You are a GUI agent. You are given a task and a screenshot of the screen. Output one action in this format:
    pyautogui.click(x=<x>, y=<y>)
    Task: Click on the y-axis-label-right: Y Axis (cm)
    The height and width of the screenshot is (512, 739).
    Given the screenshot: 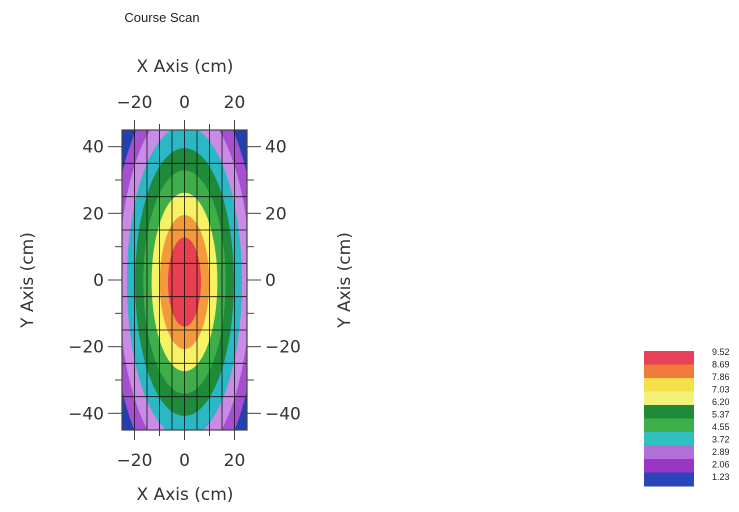 What is the action you would take?
    pyautogui.click(x=345, y=280)
    